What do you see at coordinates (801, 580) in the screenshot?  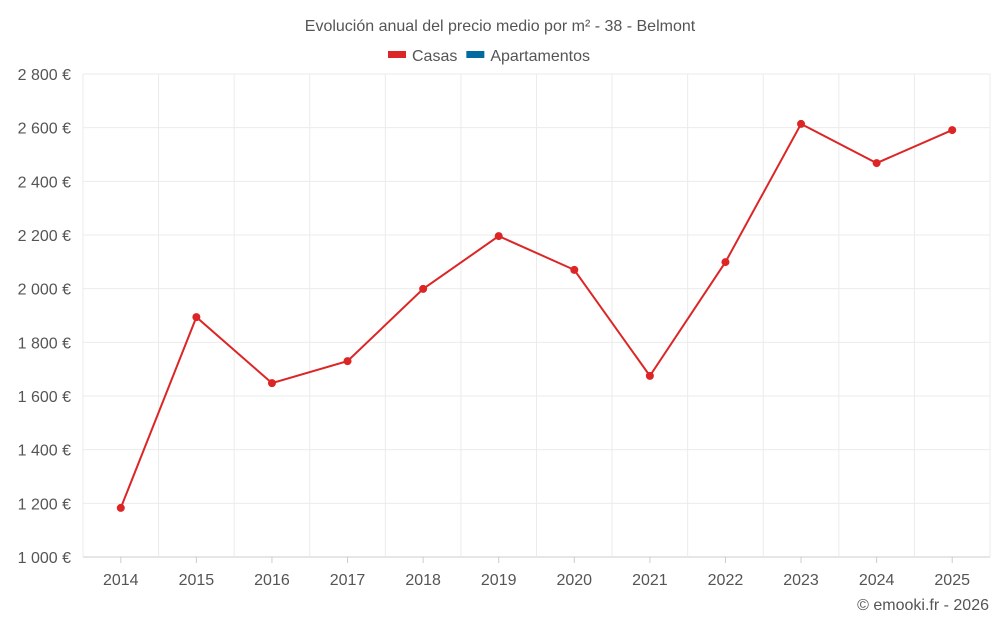 I see `x-tick-label: 2023` at bounding box center [801, 580].